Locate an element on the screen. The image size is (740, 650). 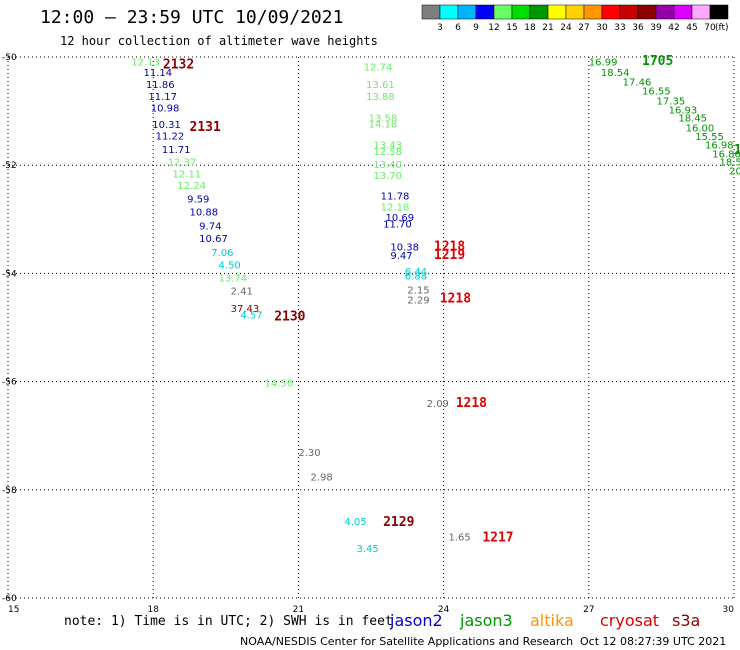
longitude-tick-label: 27 is located at coordinates (588, 610).